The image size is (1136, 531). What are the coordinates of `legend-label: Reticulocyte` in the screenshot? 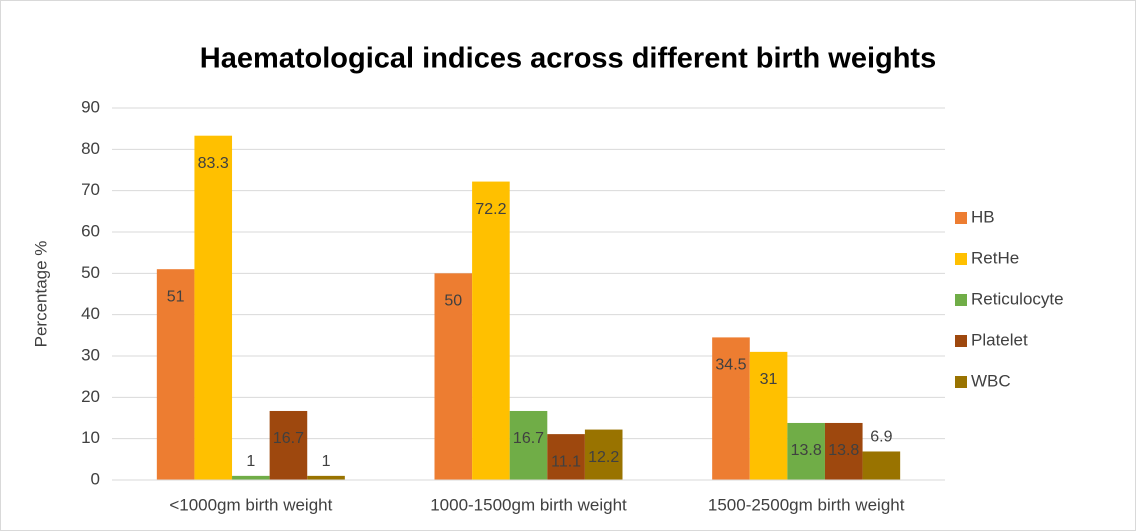 It's located at (1017, 298).